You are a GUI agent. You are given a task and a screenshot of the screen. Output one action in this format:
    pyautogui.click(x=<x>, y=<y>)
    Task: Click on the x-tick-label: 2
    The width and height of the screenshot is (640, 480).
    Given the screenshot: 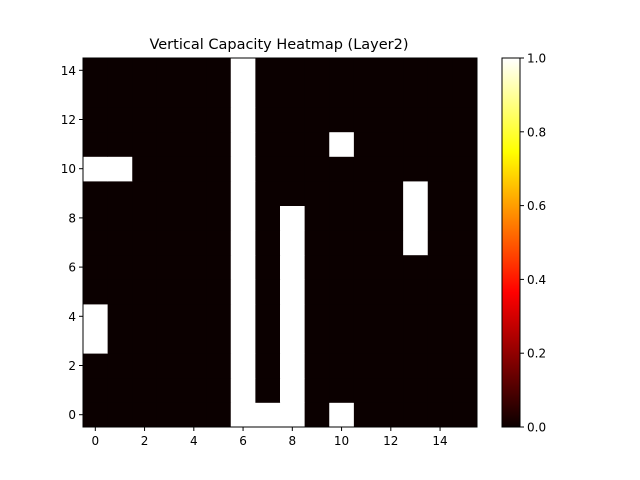 What is the action you would take?
    pyautogui.click(x=145, y=441)
    